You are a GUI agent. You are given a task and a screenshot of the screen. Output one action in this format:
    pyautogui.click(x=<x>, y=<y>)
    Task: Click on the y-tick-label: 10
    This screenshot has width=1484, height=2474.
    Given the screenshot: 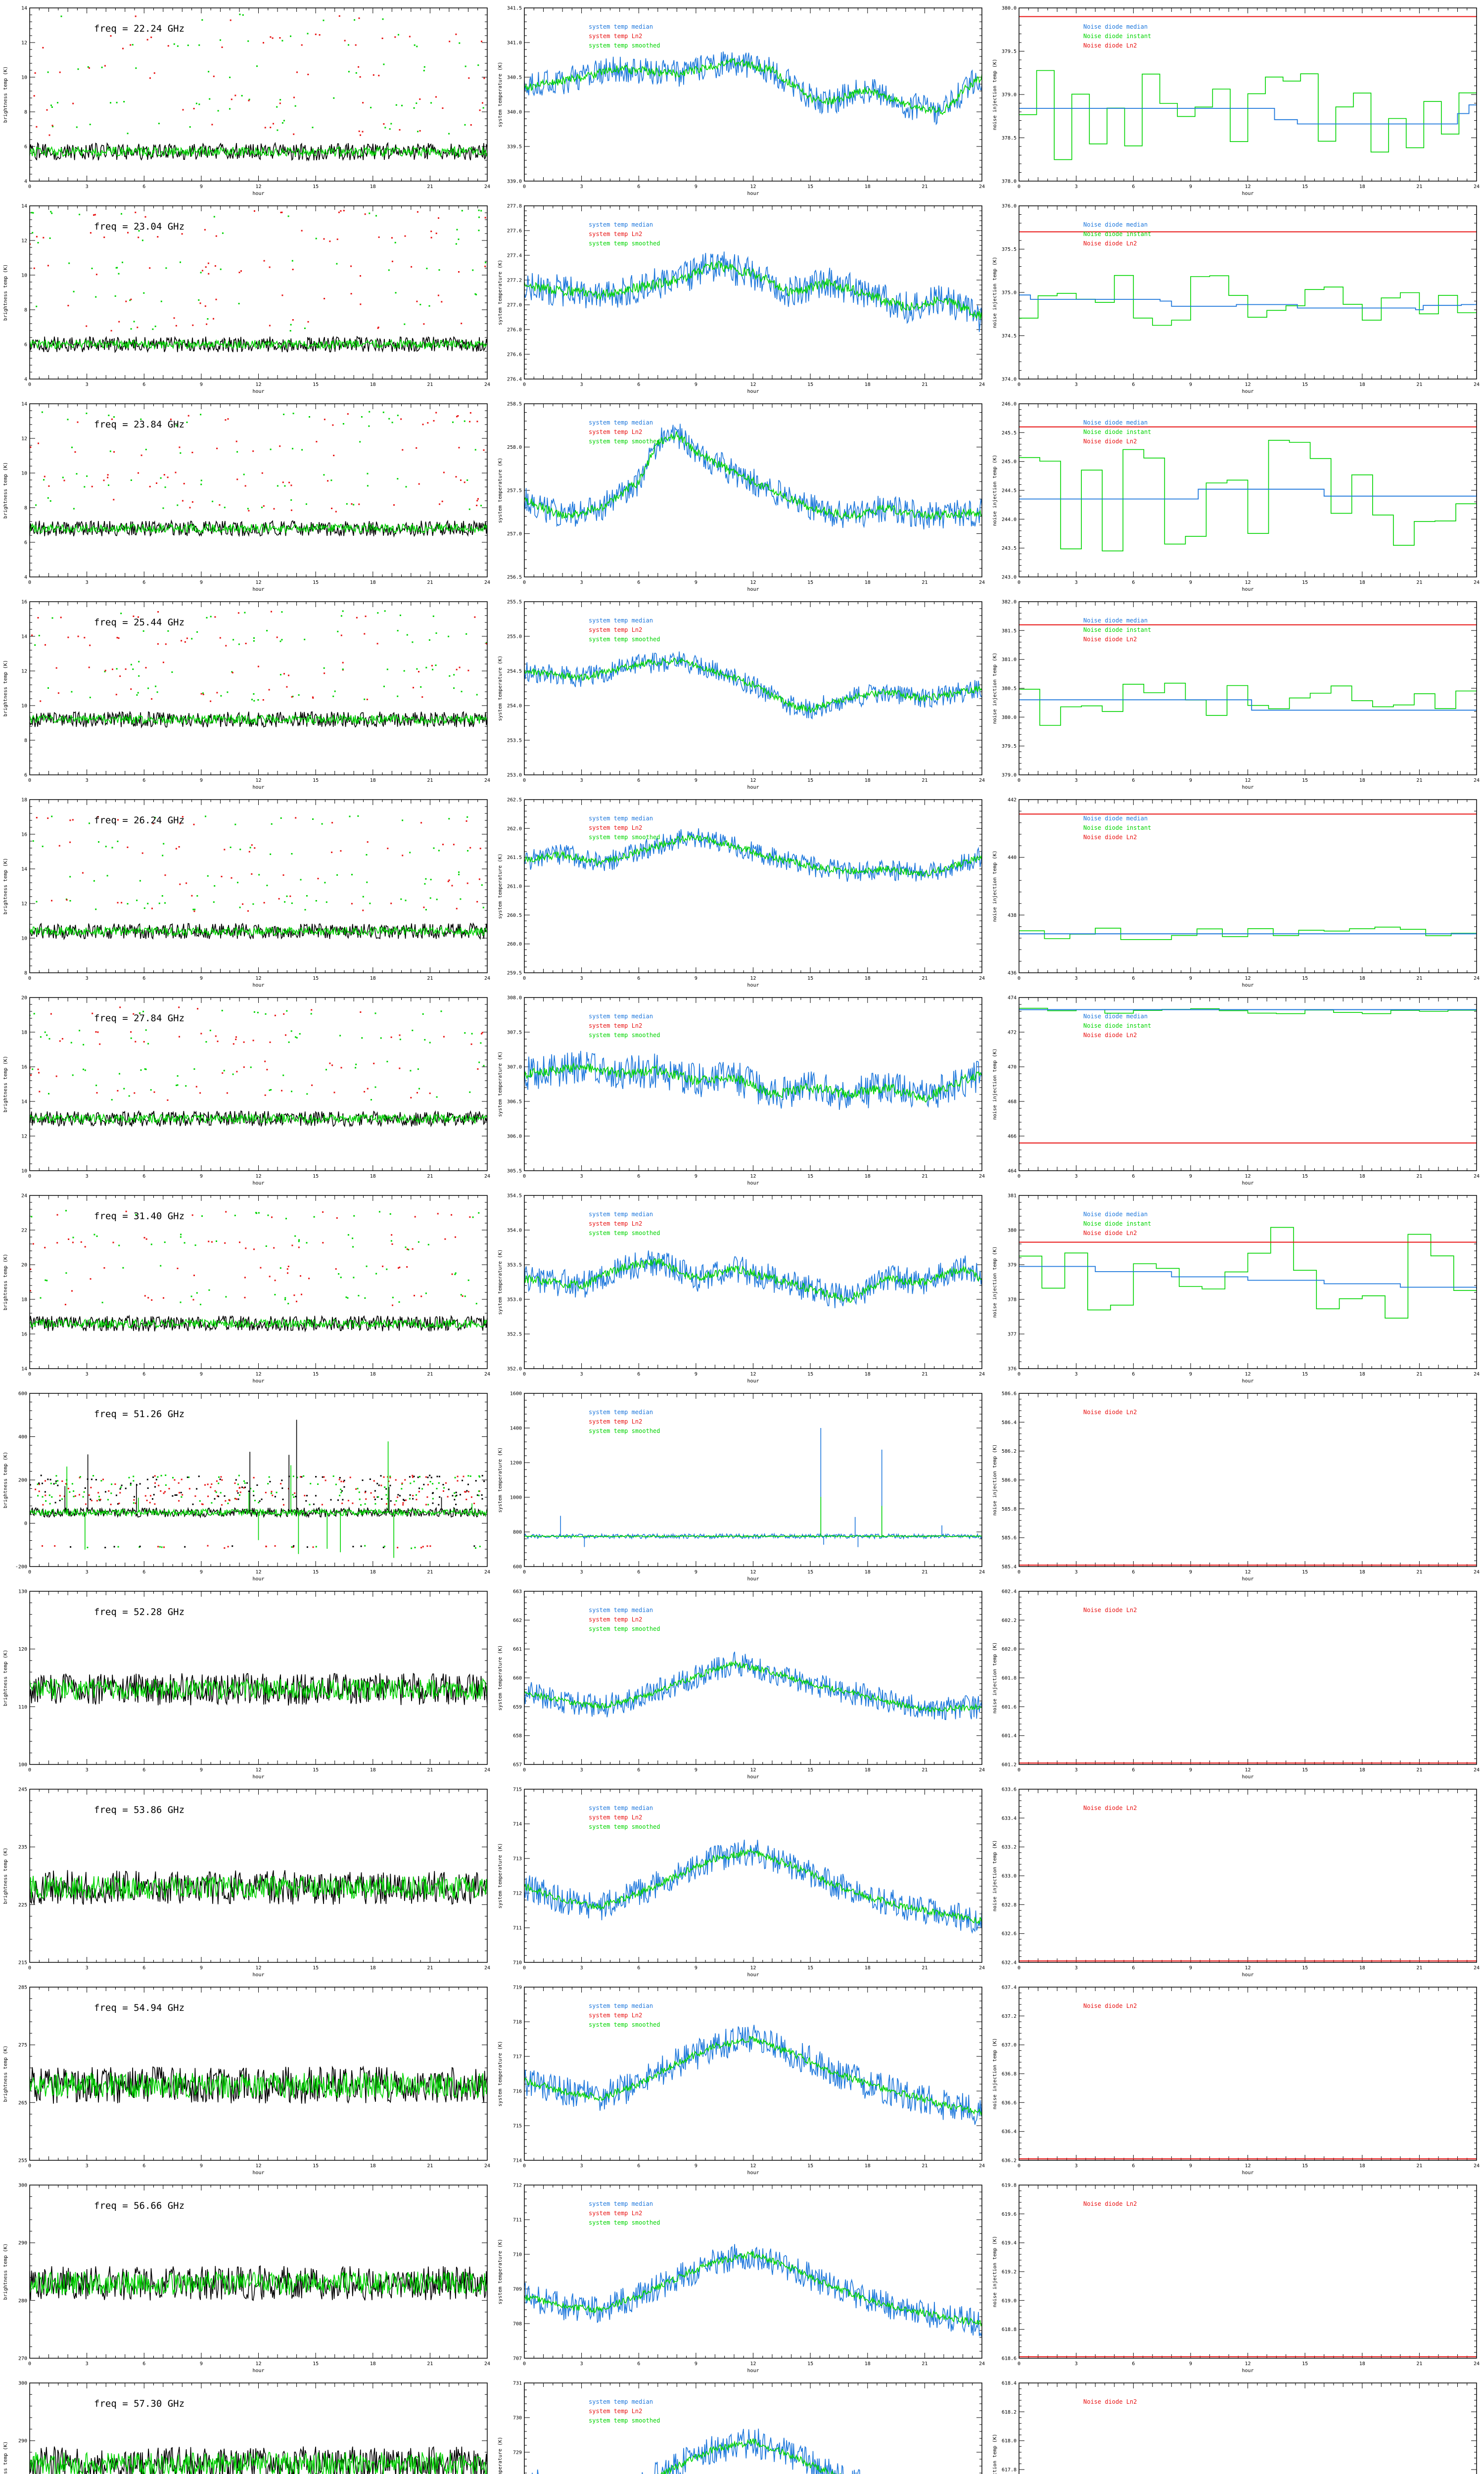 What is the action you would take?
    pyautogui.click(x=24, y=707)
    